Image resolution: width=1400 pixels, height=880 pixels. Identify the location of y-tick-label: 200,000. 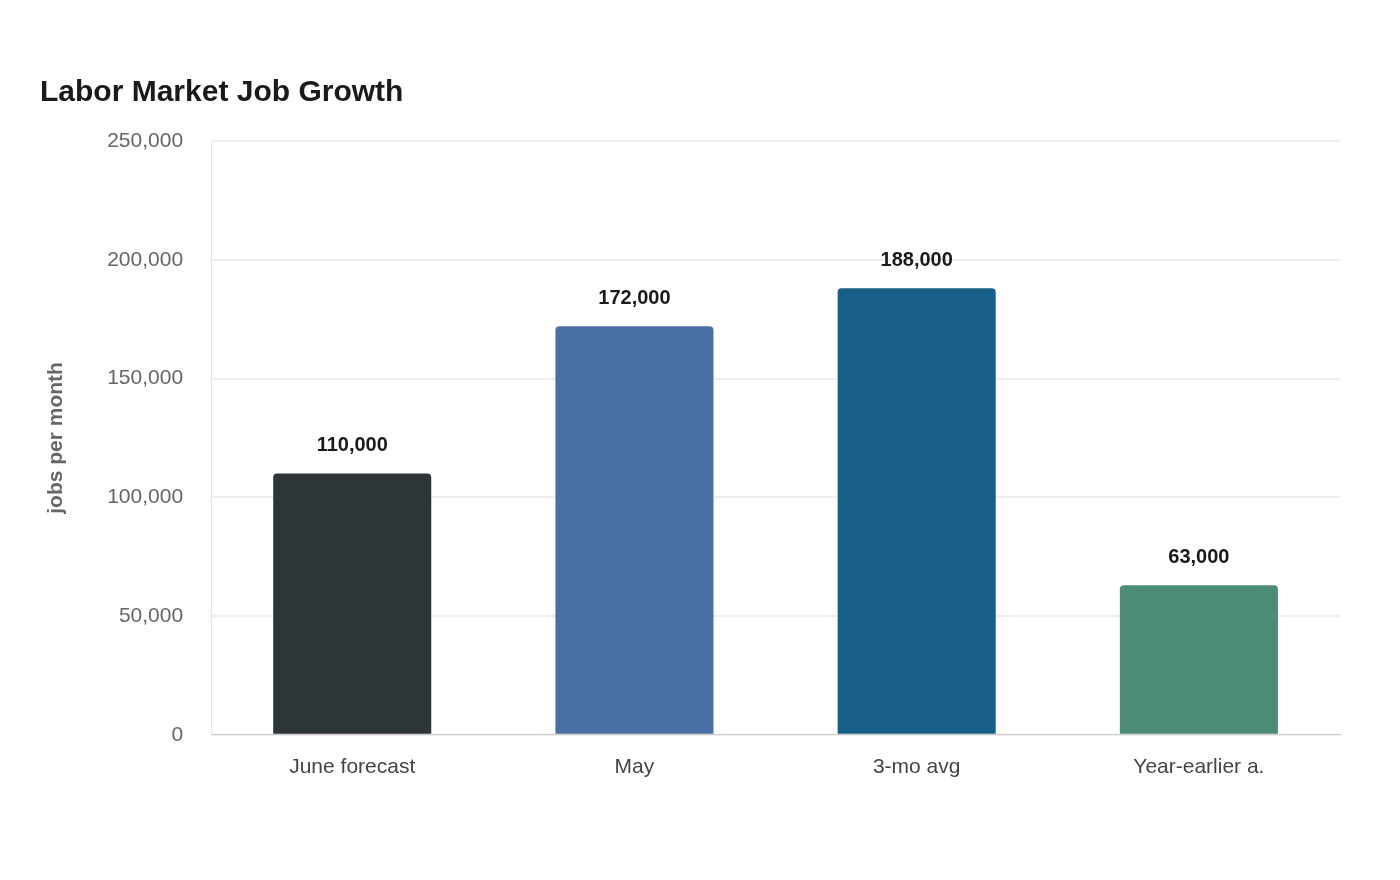
(145, 258).